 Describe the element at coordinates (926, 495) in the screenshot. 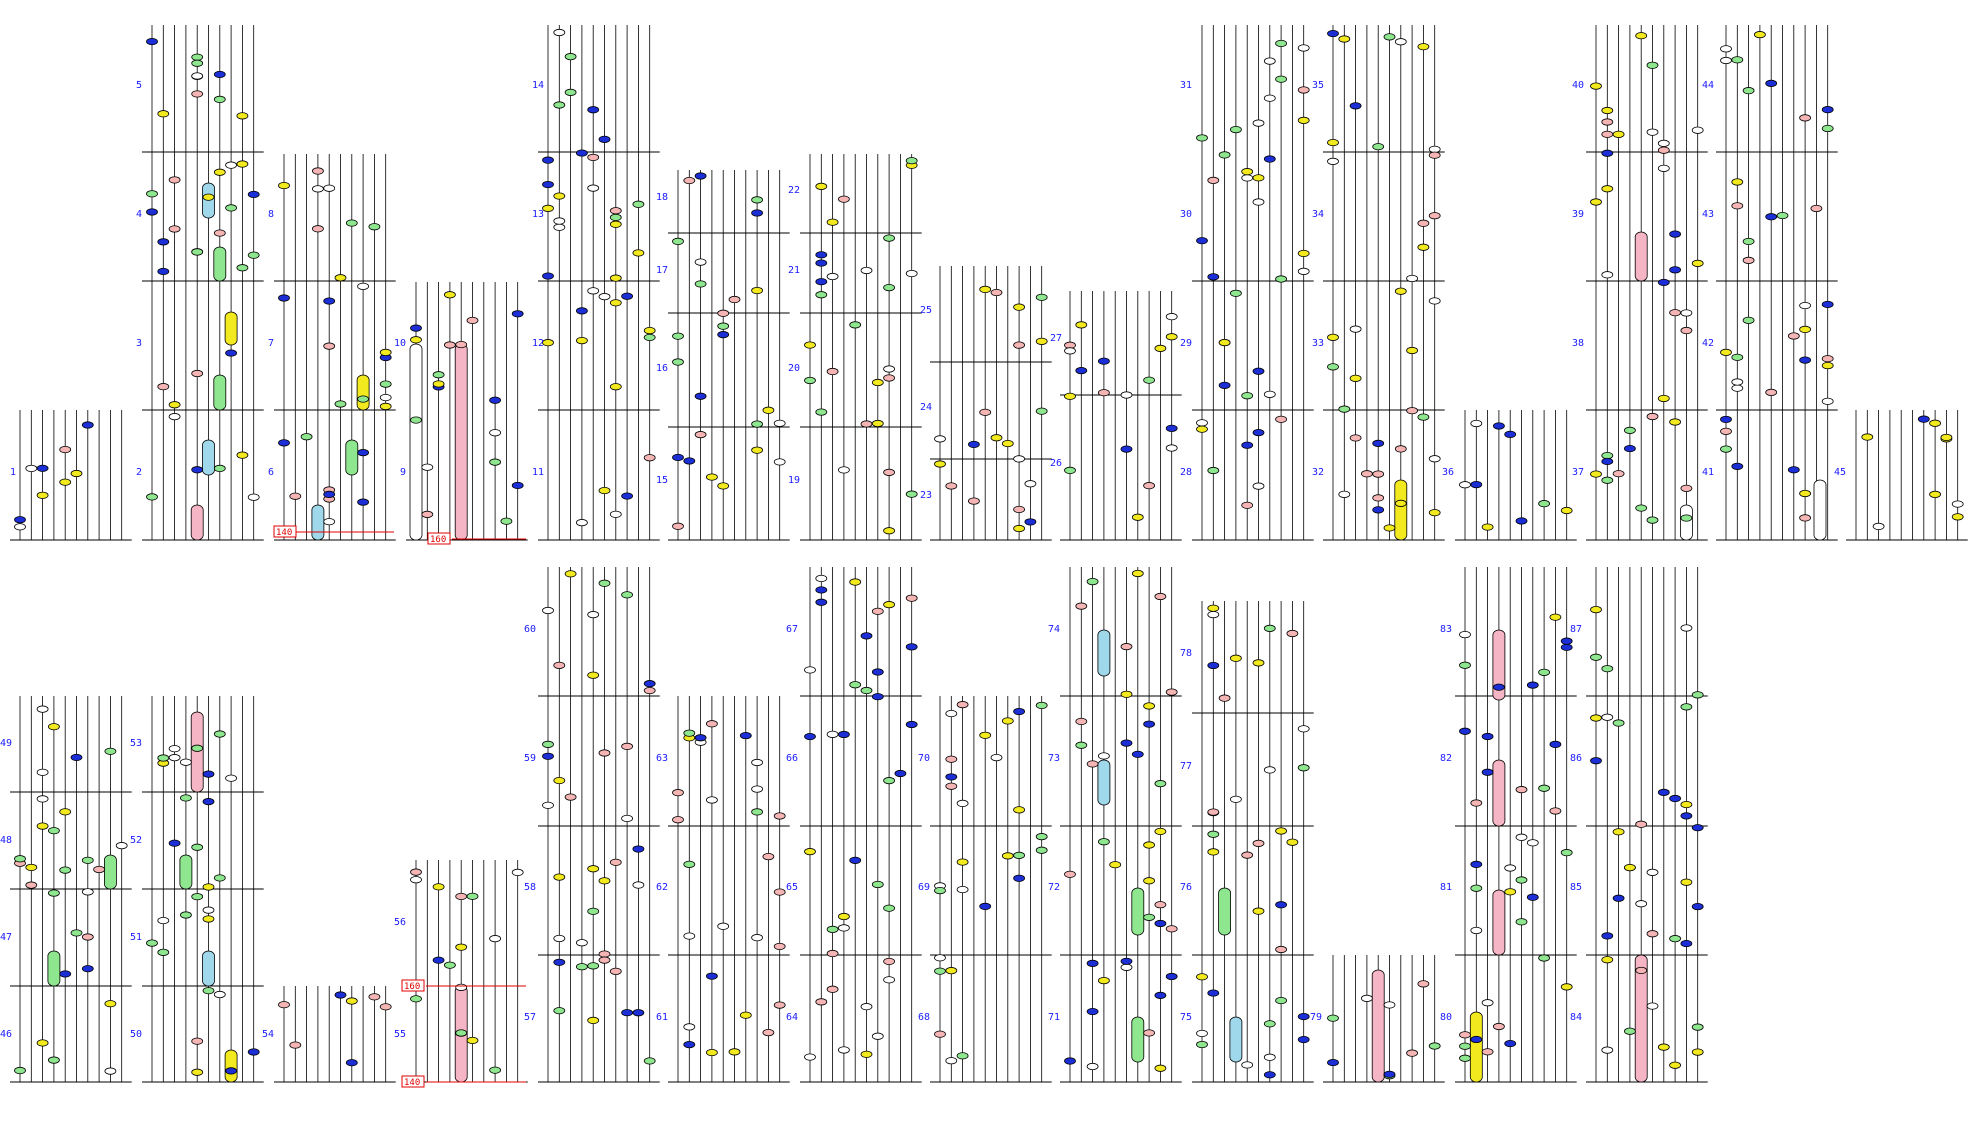

I see `bar-number: 23` at that location.